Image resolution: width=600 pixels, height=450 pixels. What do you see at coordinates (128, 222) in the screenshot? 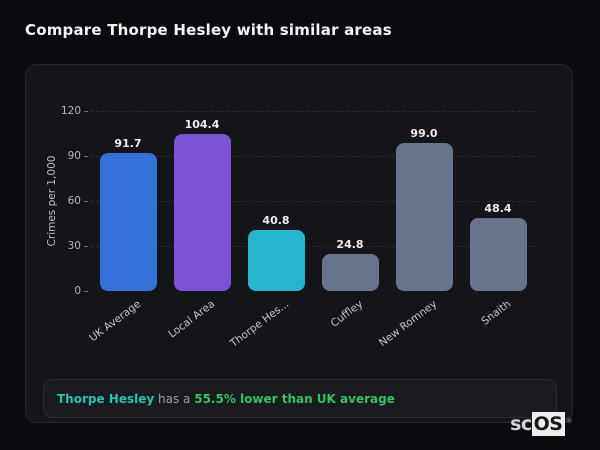
I see `bar-uk-average` at bounding box center [128, 222].